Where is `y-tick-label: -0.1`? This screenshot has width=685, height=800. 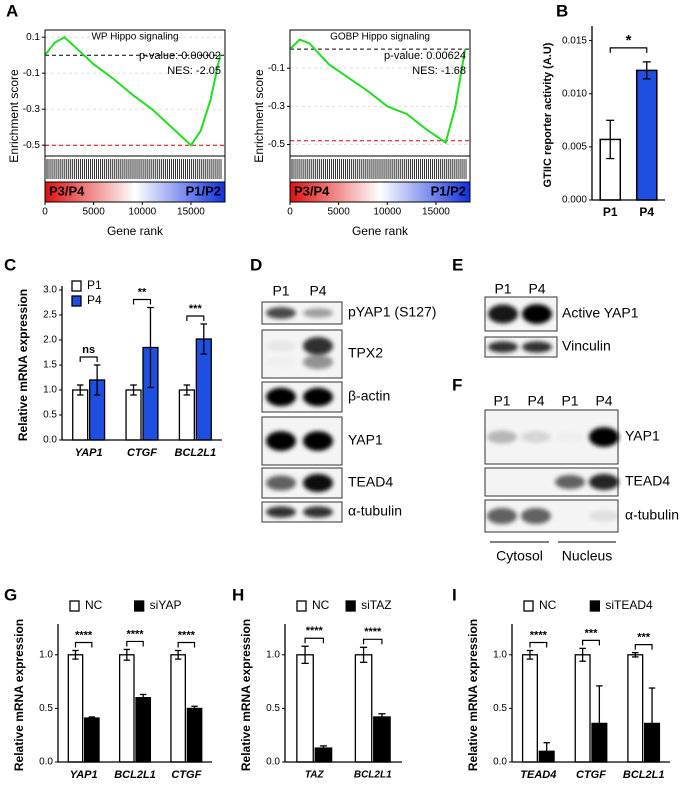 y-tick-label: -0.1 is located at coordinates (277, 68).